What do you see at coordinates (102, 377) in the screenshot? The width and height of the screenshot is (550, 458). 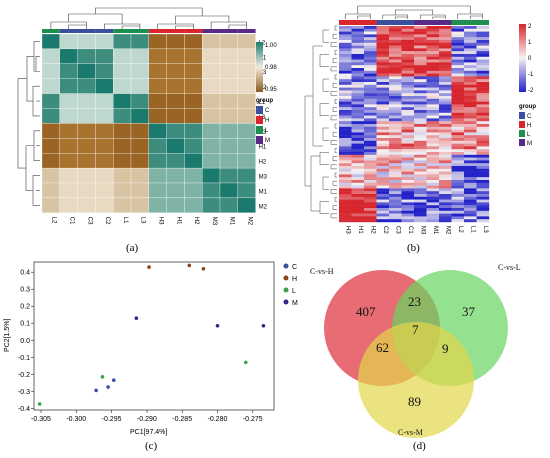 I see `scatter-point-l` at bounding box center [102, 377].